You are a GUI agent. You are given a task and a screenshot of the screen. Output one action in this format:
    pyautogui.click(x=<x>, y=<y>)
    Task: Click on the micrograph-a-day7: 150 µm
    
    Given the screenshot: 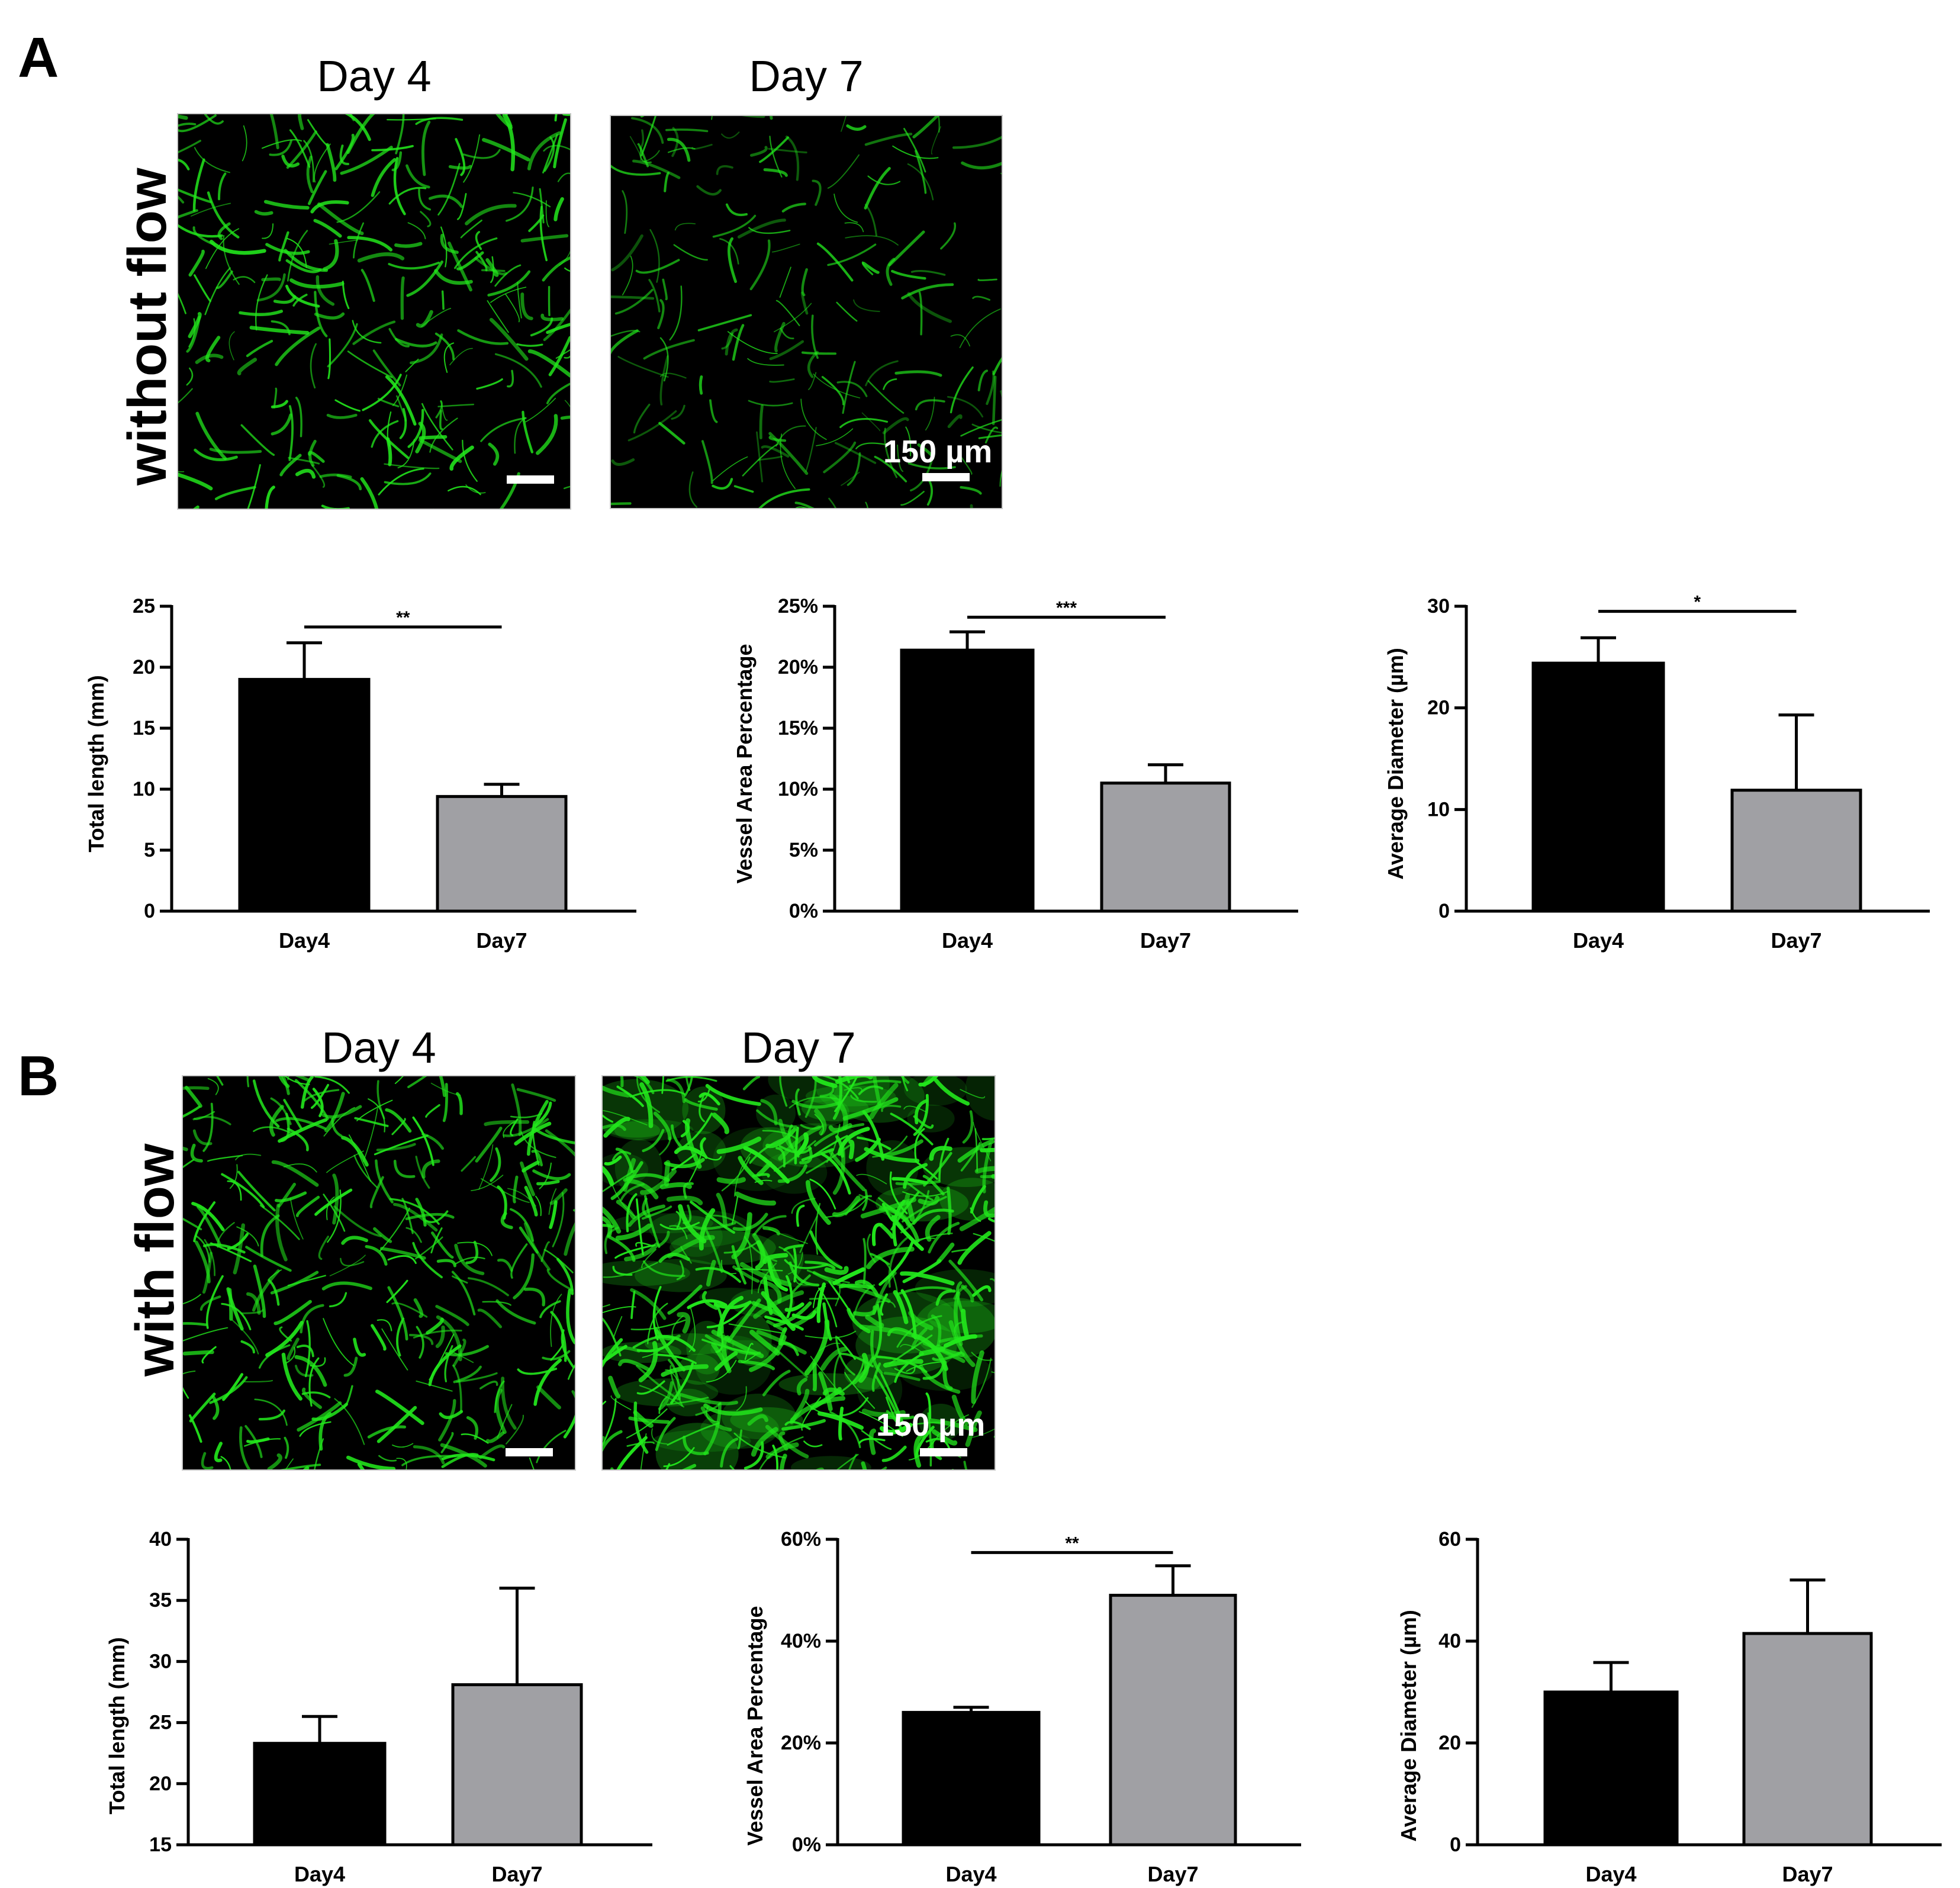 What is the action you would take?
    pyautogui.click(x=806, y=312)
    